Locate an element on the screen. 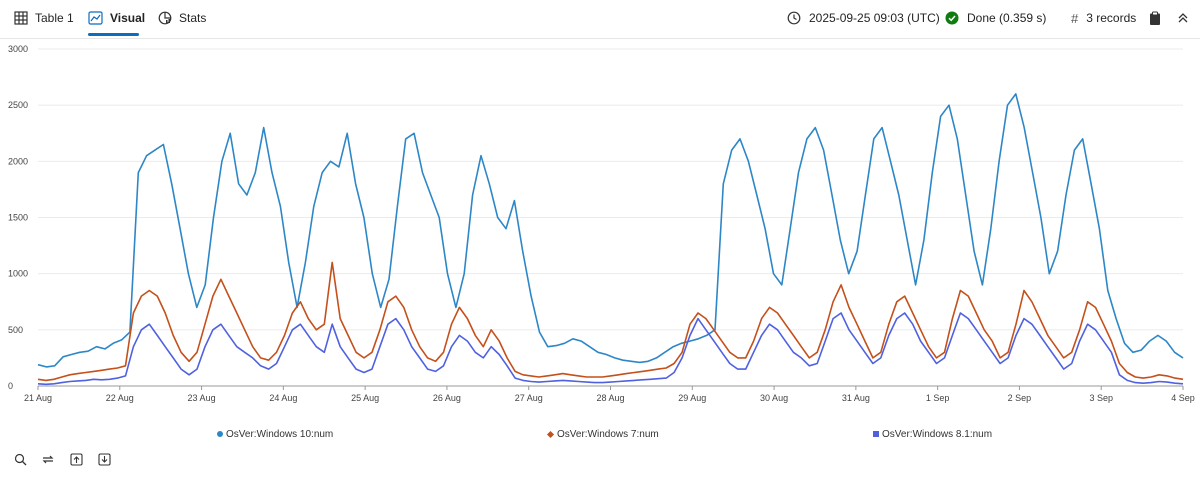 The width and height of the screenshot is (1200, 478). x-tick-label: 28 Aug is located at coordinates (610, 398).